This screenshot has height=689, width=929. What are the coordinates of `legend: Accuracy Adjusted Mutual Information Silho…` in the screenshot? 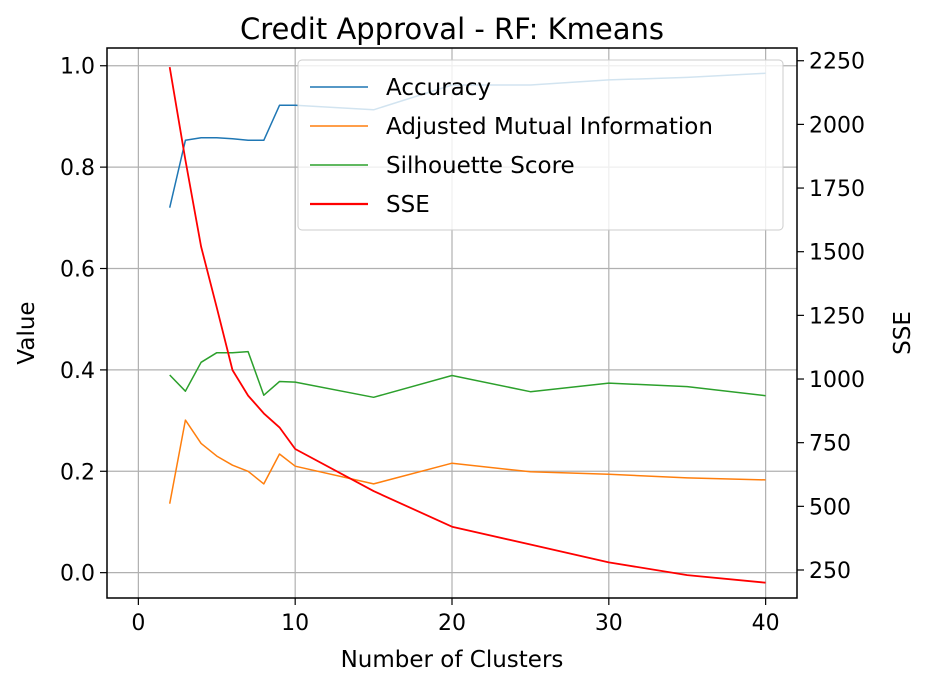 It's located at (540, 145).